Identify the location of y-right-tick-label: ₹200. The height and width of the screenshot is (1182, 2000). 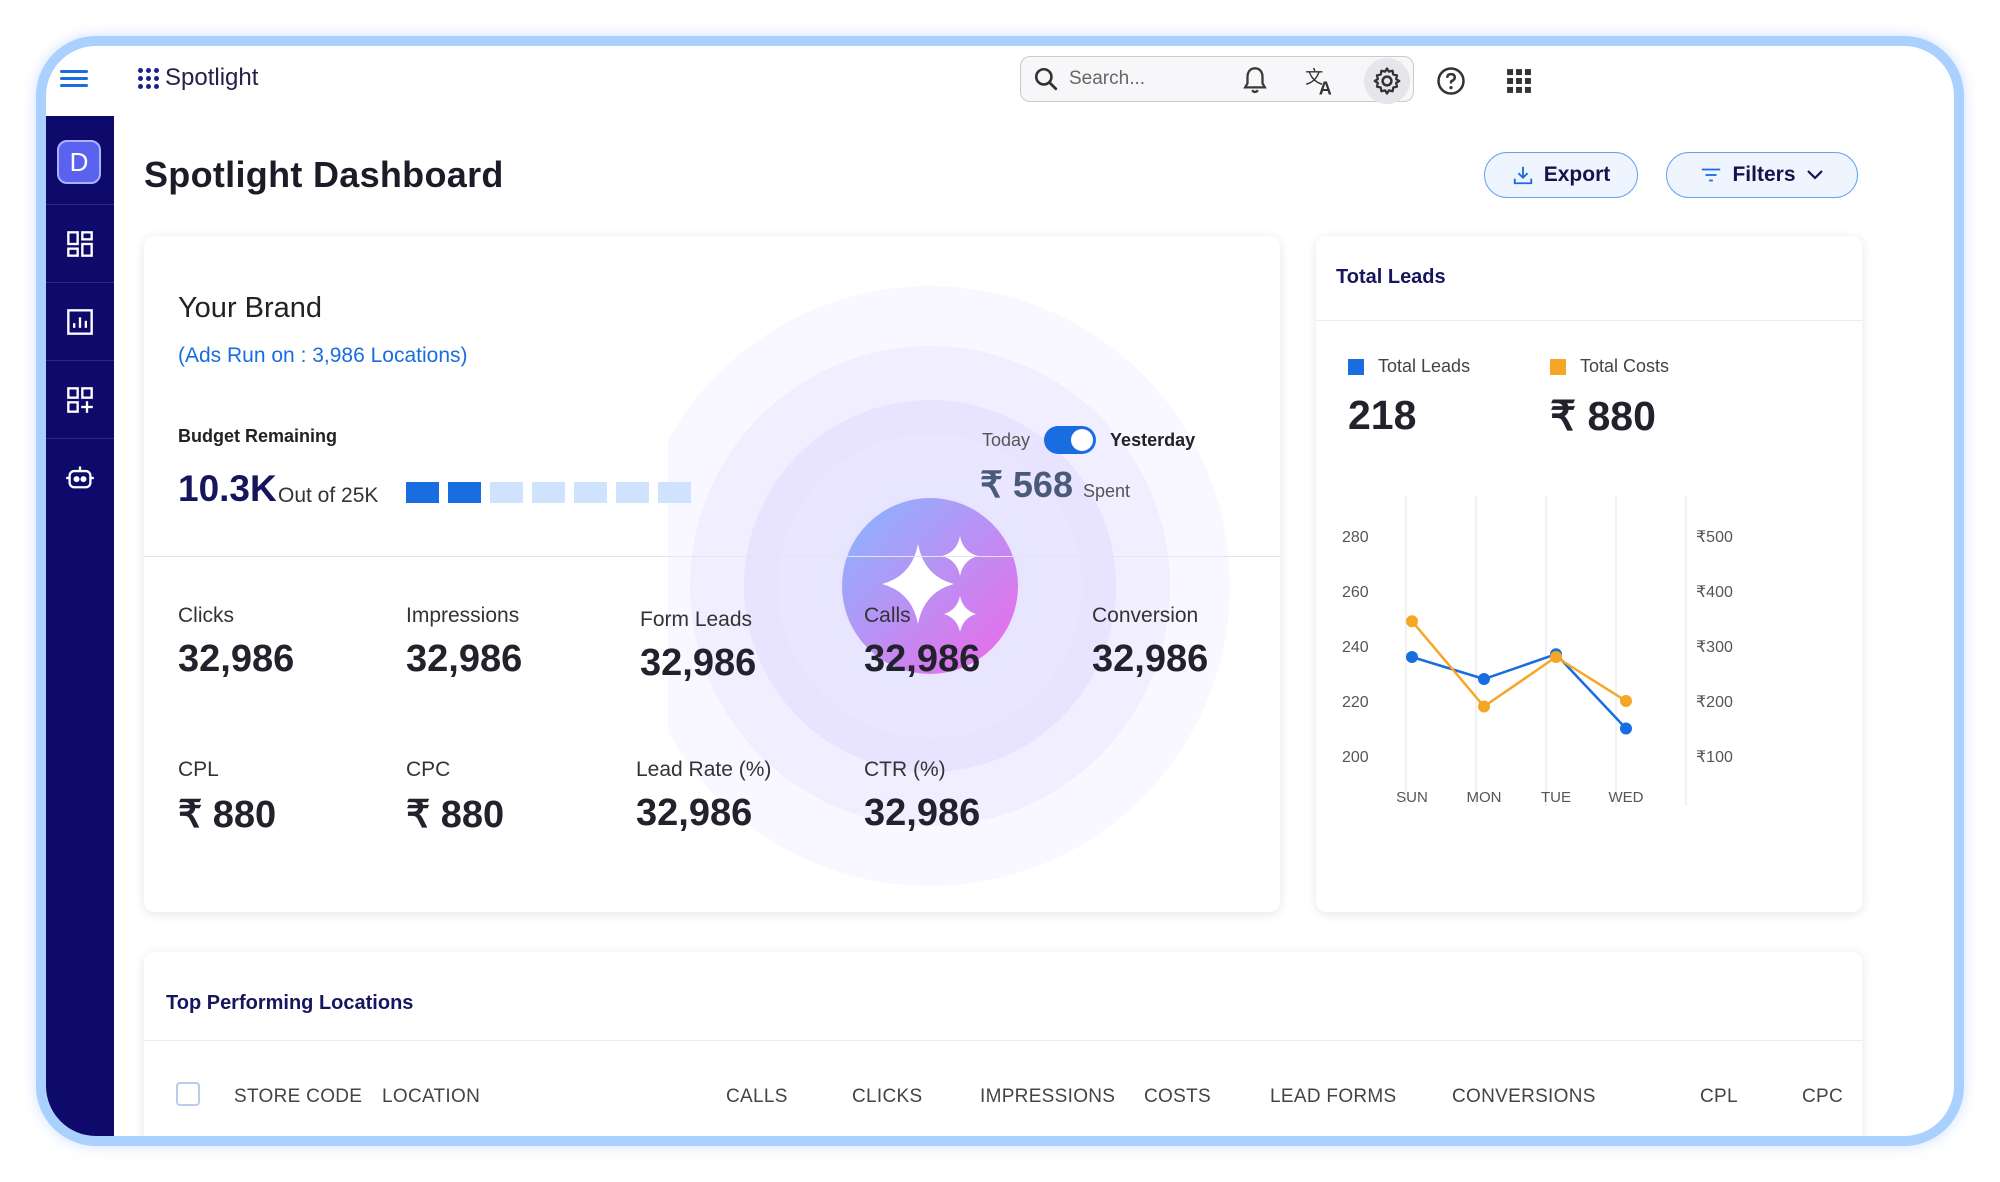
(1714, 702).